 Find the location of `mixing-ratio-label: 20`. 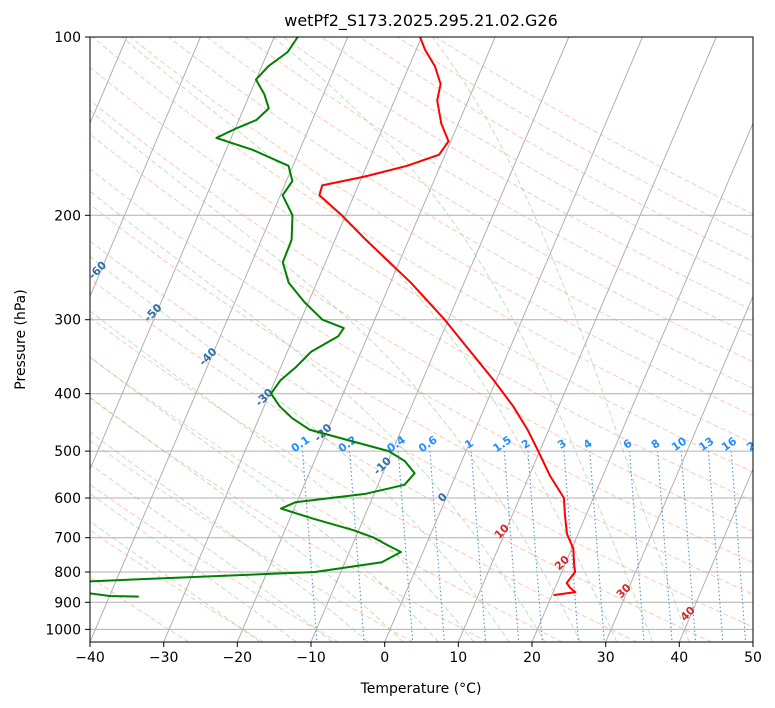

mixing-ratio-label: 20 is located at coordinates (754, 444).